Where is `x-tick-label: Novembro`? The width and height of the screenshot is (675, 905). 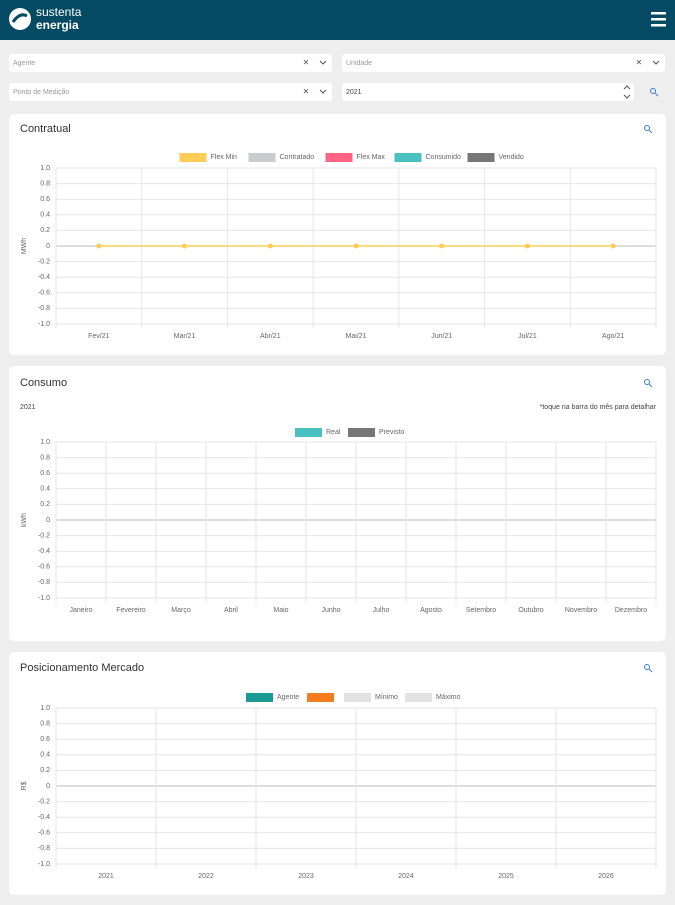
x-tick-label: Novembro is located at coordinates (581, 610).